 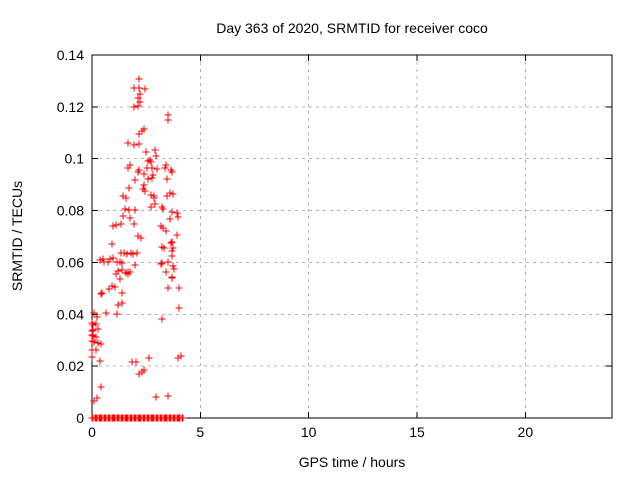 I want to click on x-tick-label: 5, so click(x=200, y=432).